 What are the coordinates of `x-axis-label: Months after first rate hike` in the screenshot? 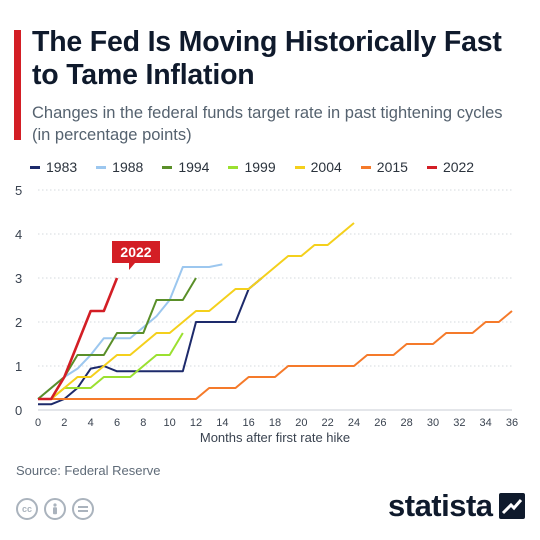 It's located at (275, 437).